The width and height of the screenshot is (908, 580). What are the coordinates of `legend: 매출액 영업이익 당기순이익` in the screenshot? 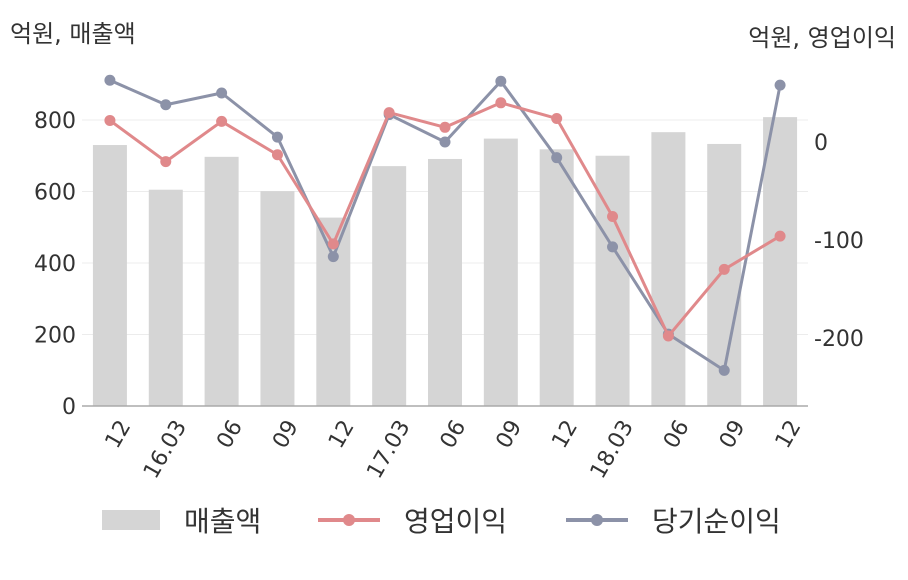 It's located at (454, 525).